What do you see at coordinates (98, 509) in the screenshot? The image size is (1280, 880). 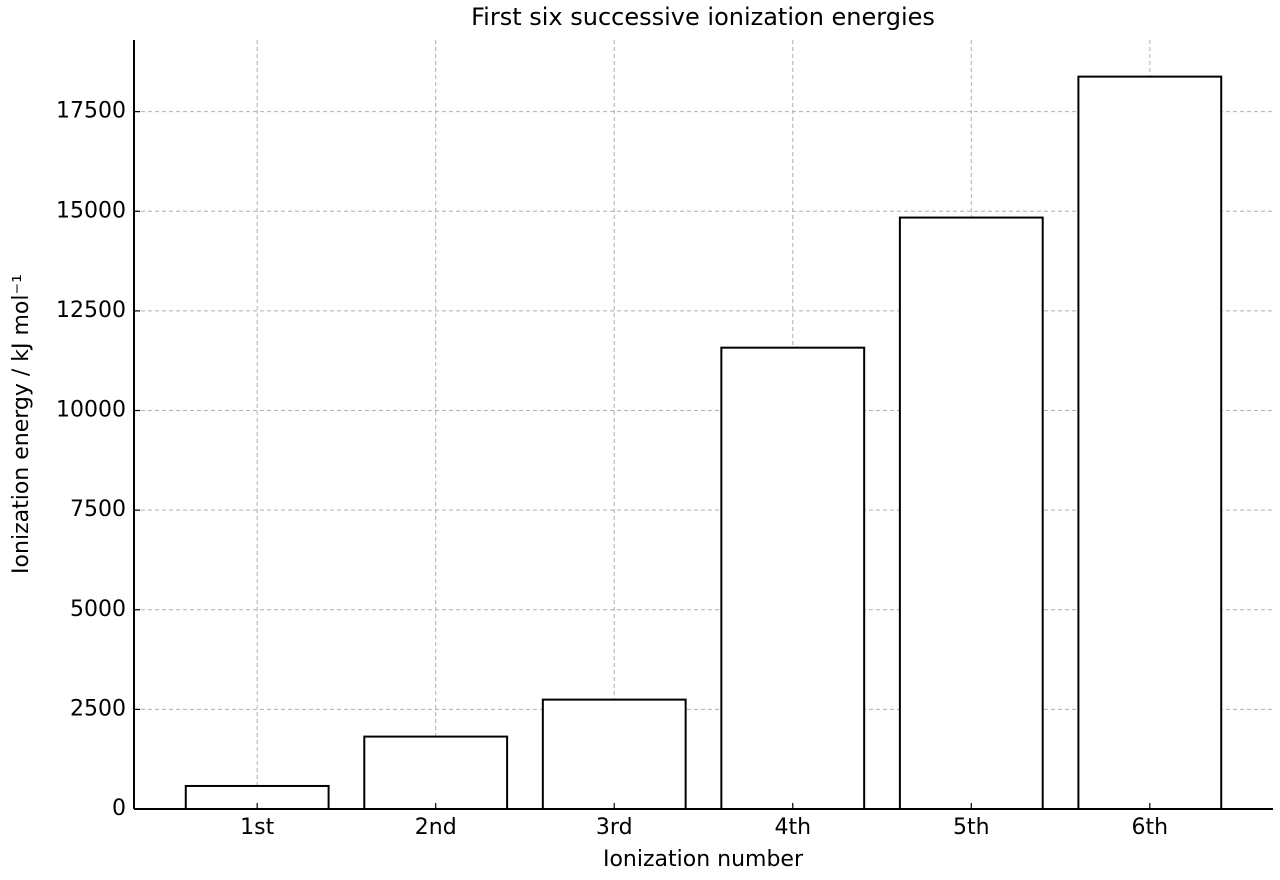 I see `y-tick-label: 7500` at bounding box center [98, 509].